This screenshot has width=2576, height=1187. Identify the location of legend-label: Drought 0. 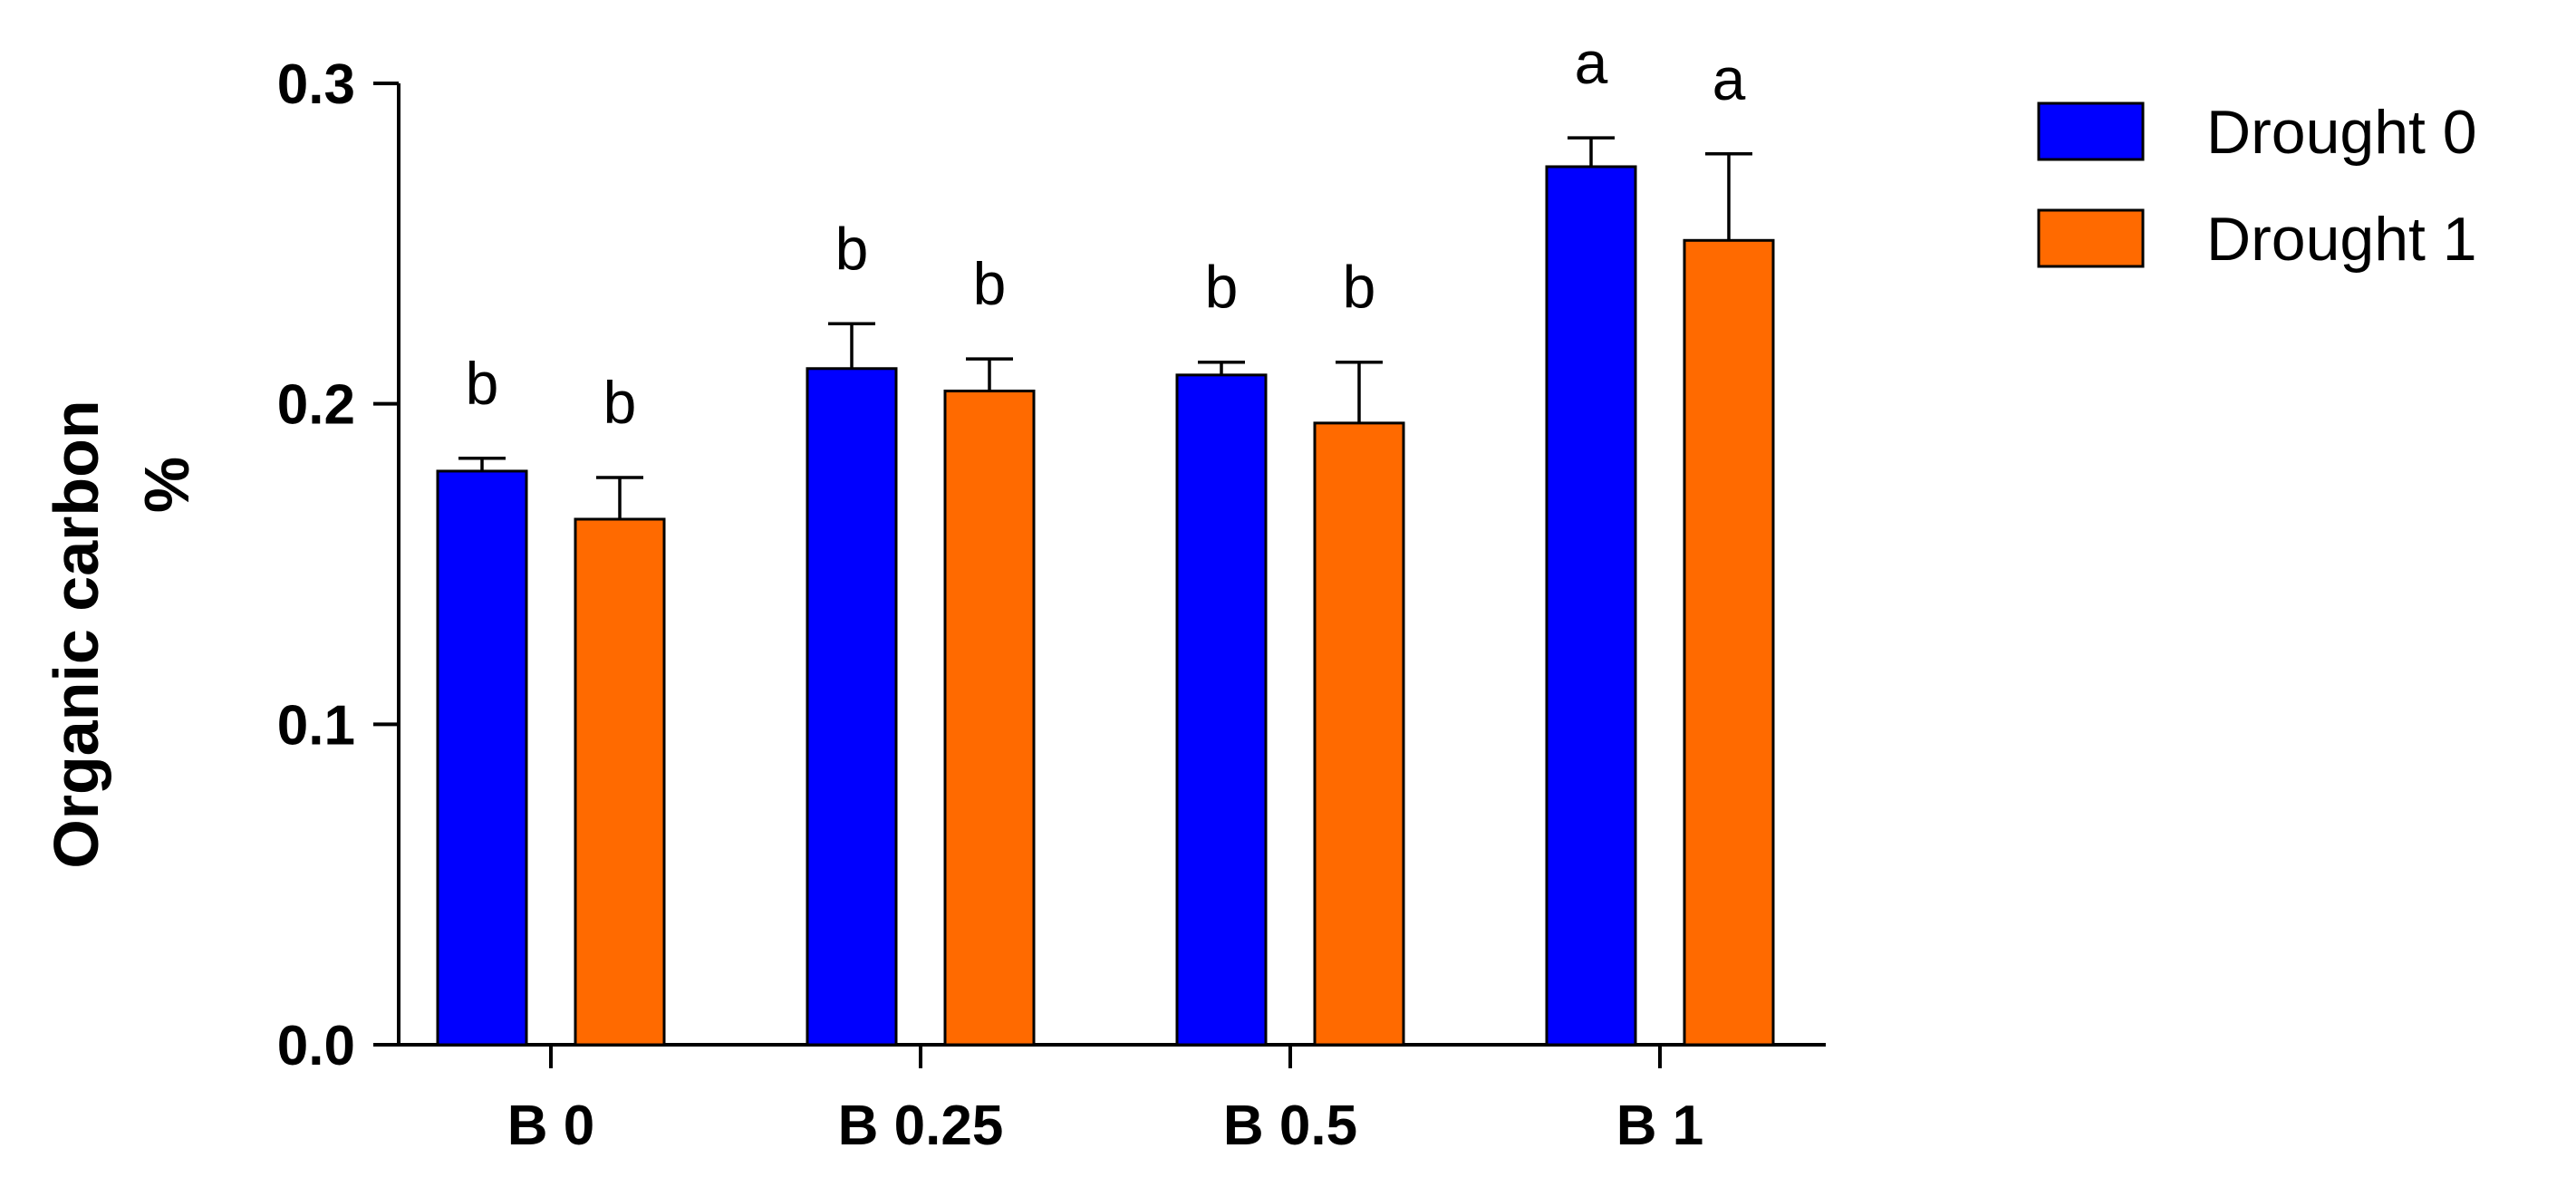
(2341, 132).